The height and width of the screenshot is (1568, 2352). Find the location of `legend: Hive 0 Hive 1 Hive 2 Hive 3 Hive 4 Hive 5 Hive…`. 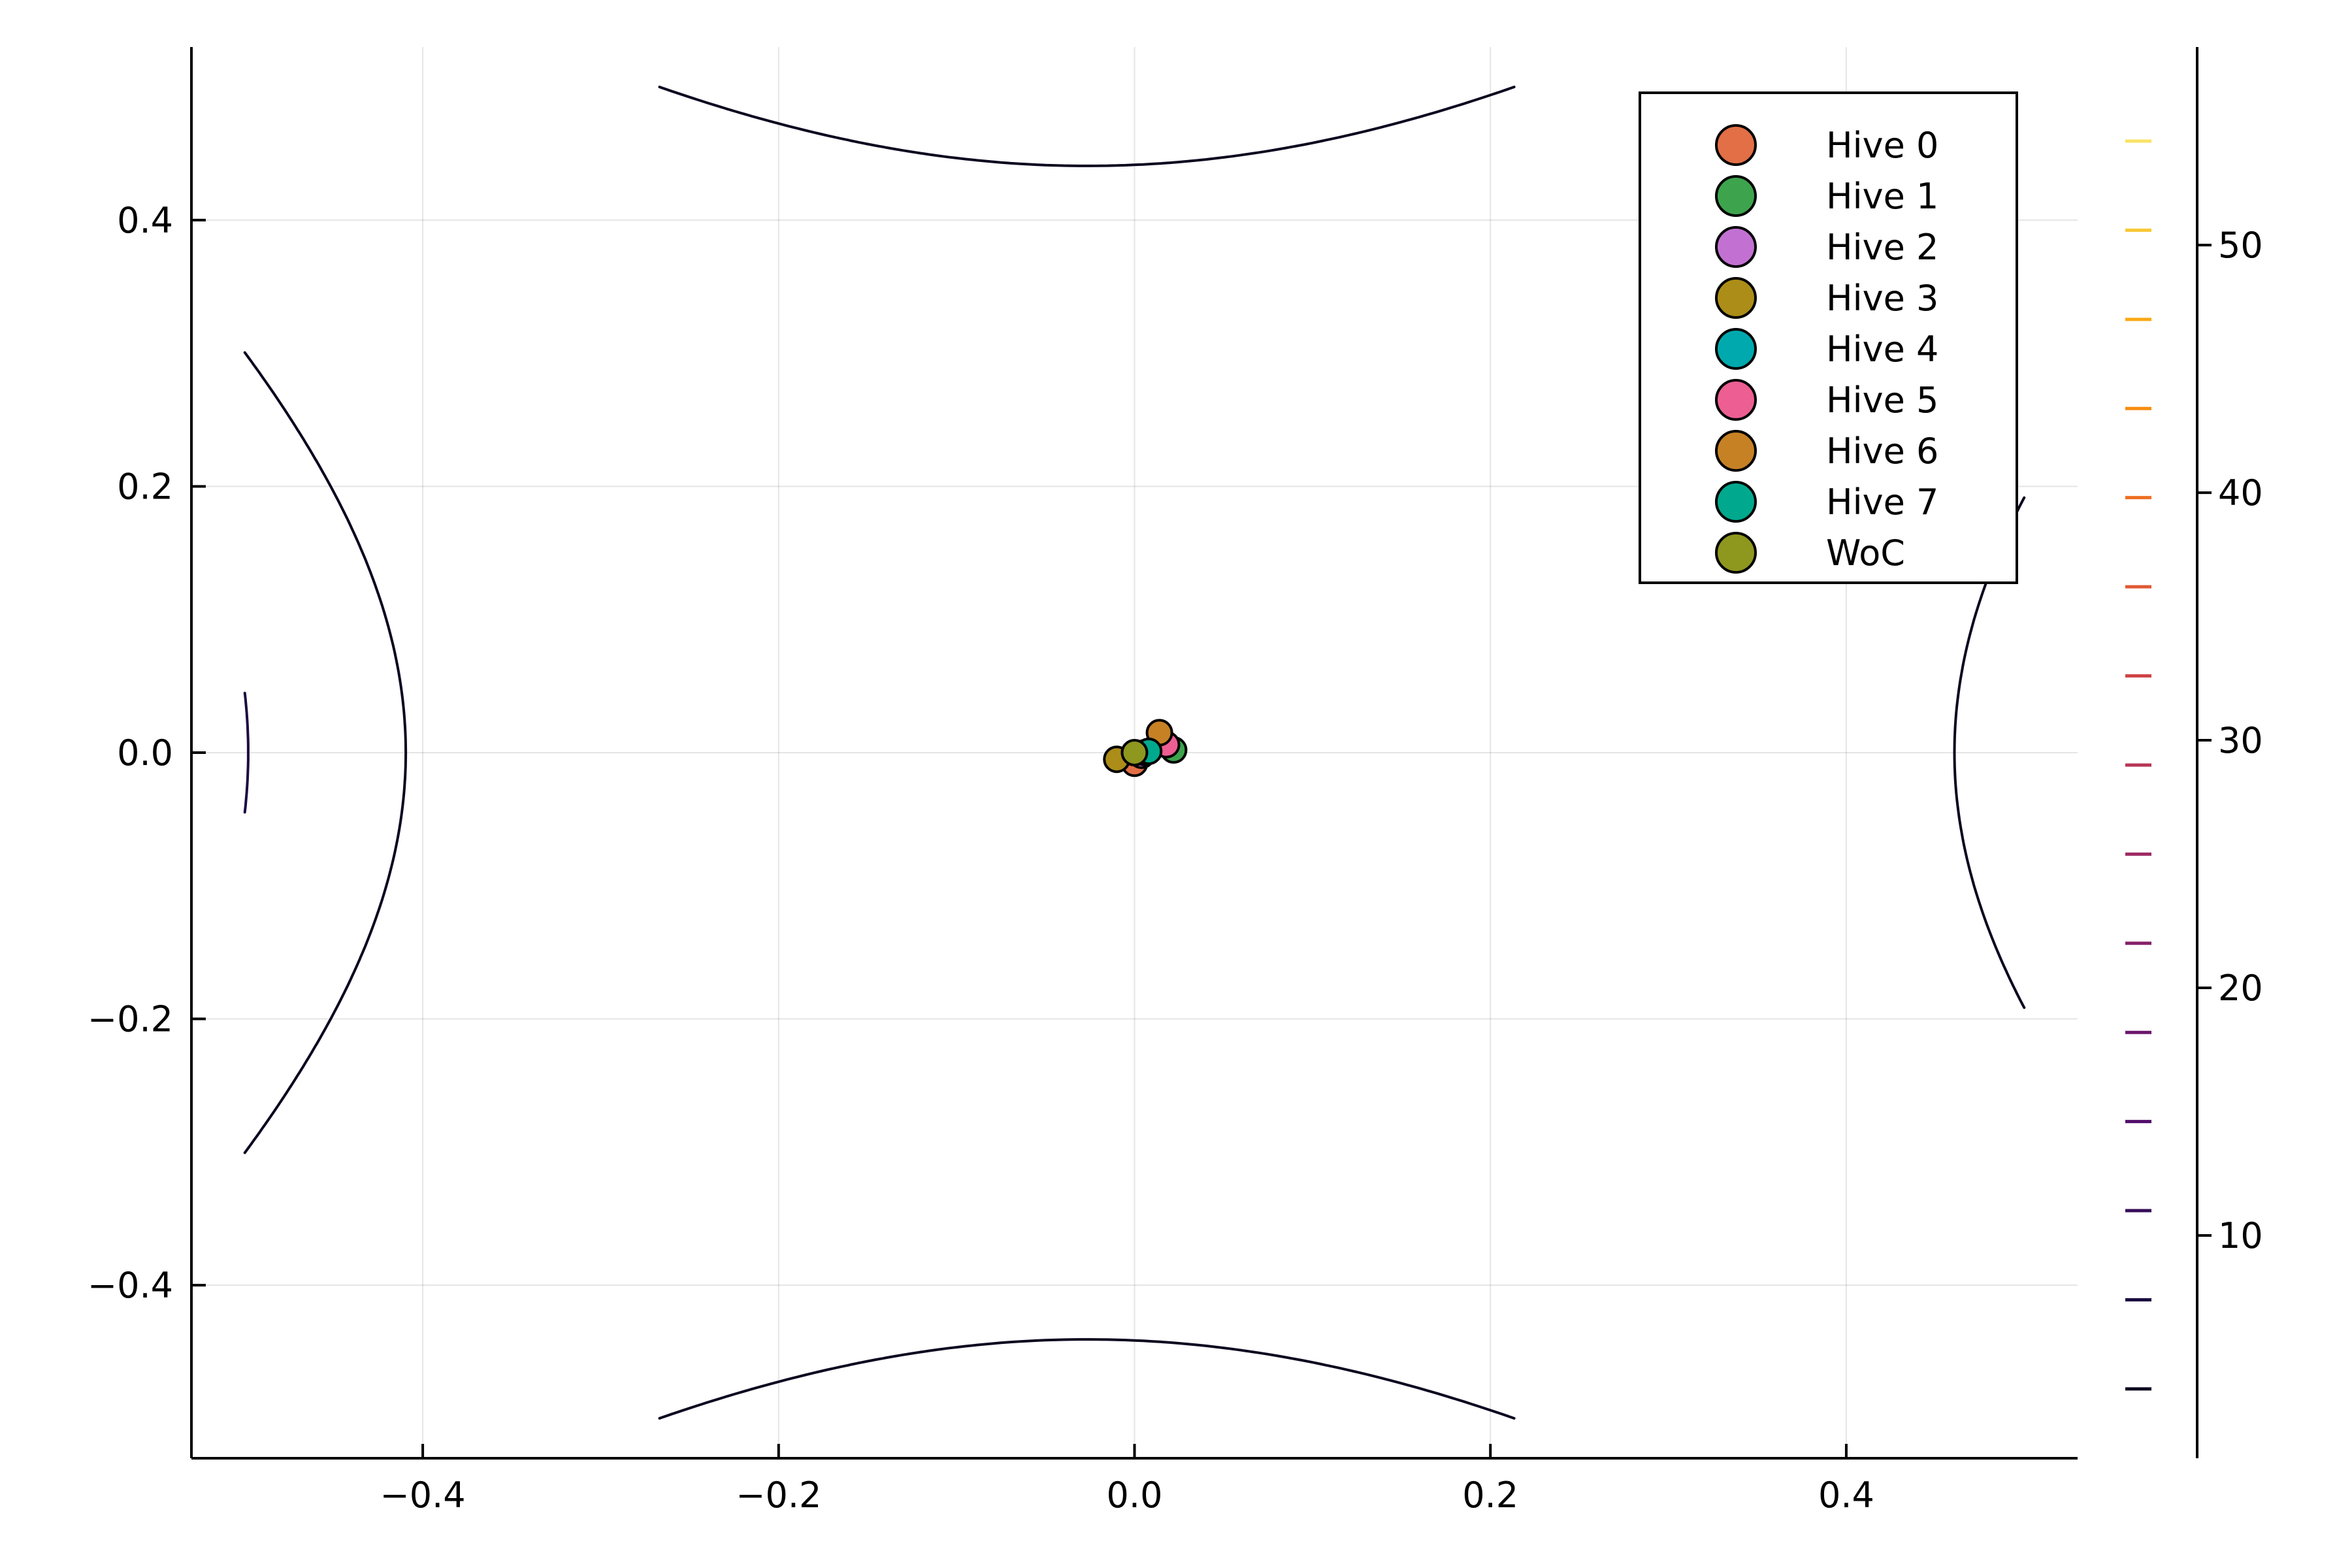

legend: Hive 0 Hive 1 Hive 2 Hive 3 Hive 4 Hive 5 Hive… is located at coordinates (1828, 337).